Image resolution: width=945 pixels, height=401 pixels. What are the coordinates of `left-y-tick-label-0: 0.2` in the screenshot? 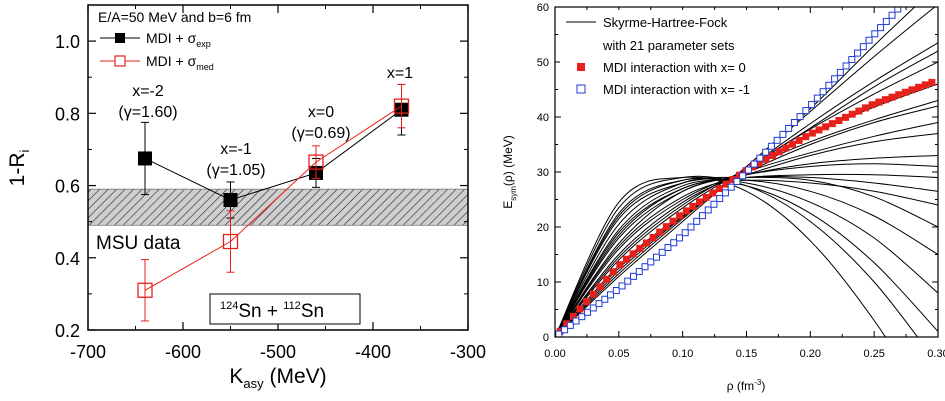 It's located at (67, 331).